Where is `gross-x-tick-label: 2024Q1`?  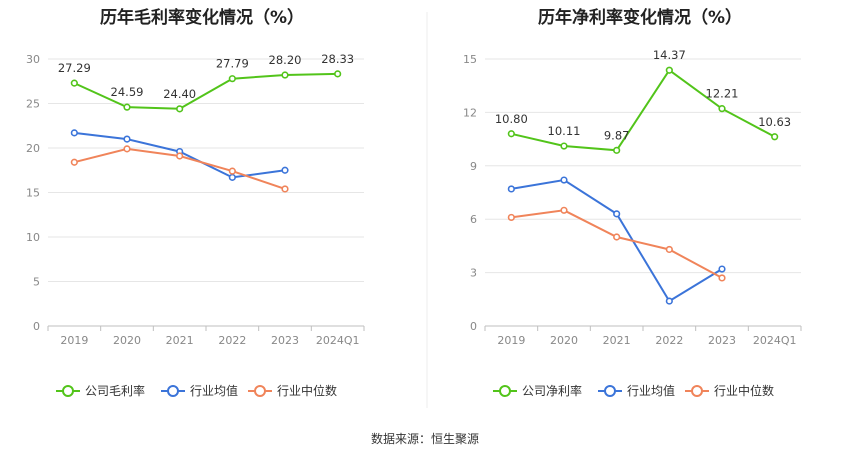
gross-x-tick-label: 2024Q1 is located at coordinates (338, 340).